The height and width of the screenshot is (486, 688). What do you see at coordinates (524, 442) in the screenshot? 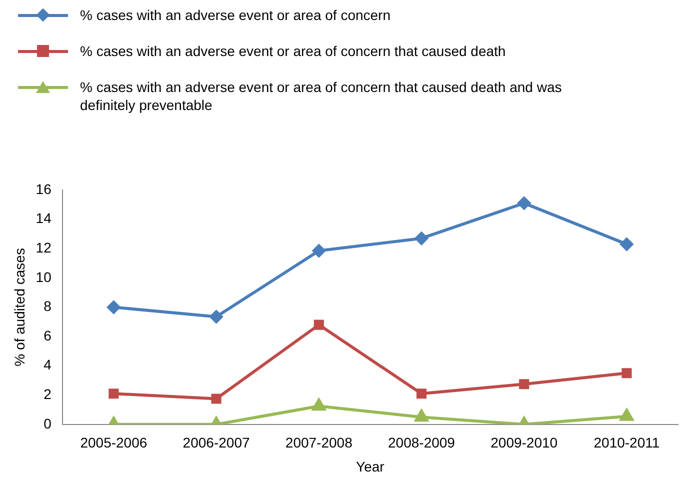
I see `x-tick-label: 2009-2010` at bounding box center [524, 442].